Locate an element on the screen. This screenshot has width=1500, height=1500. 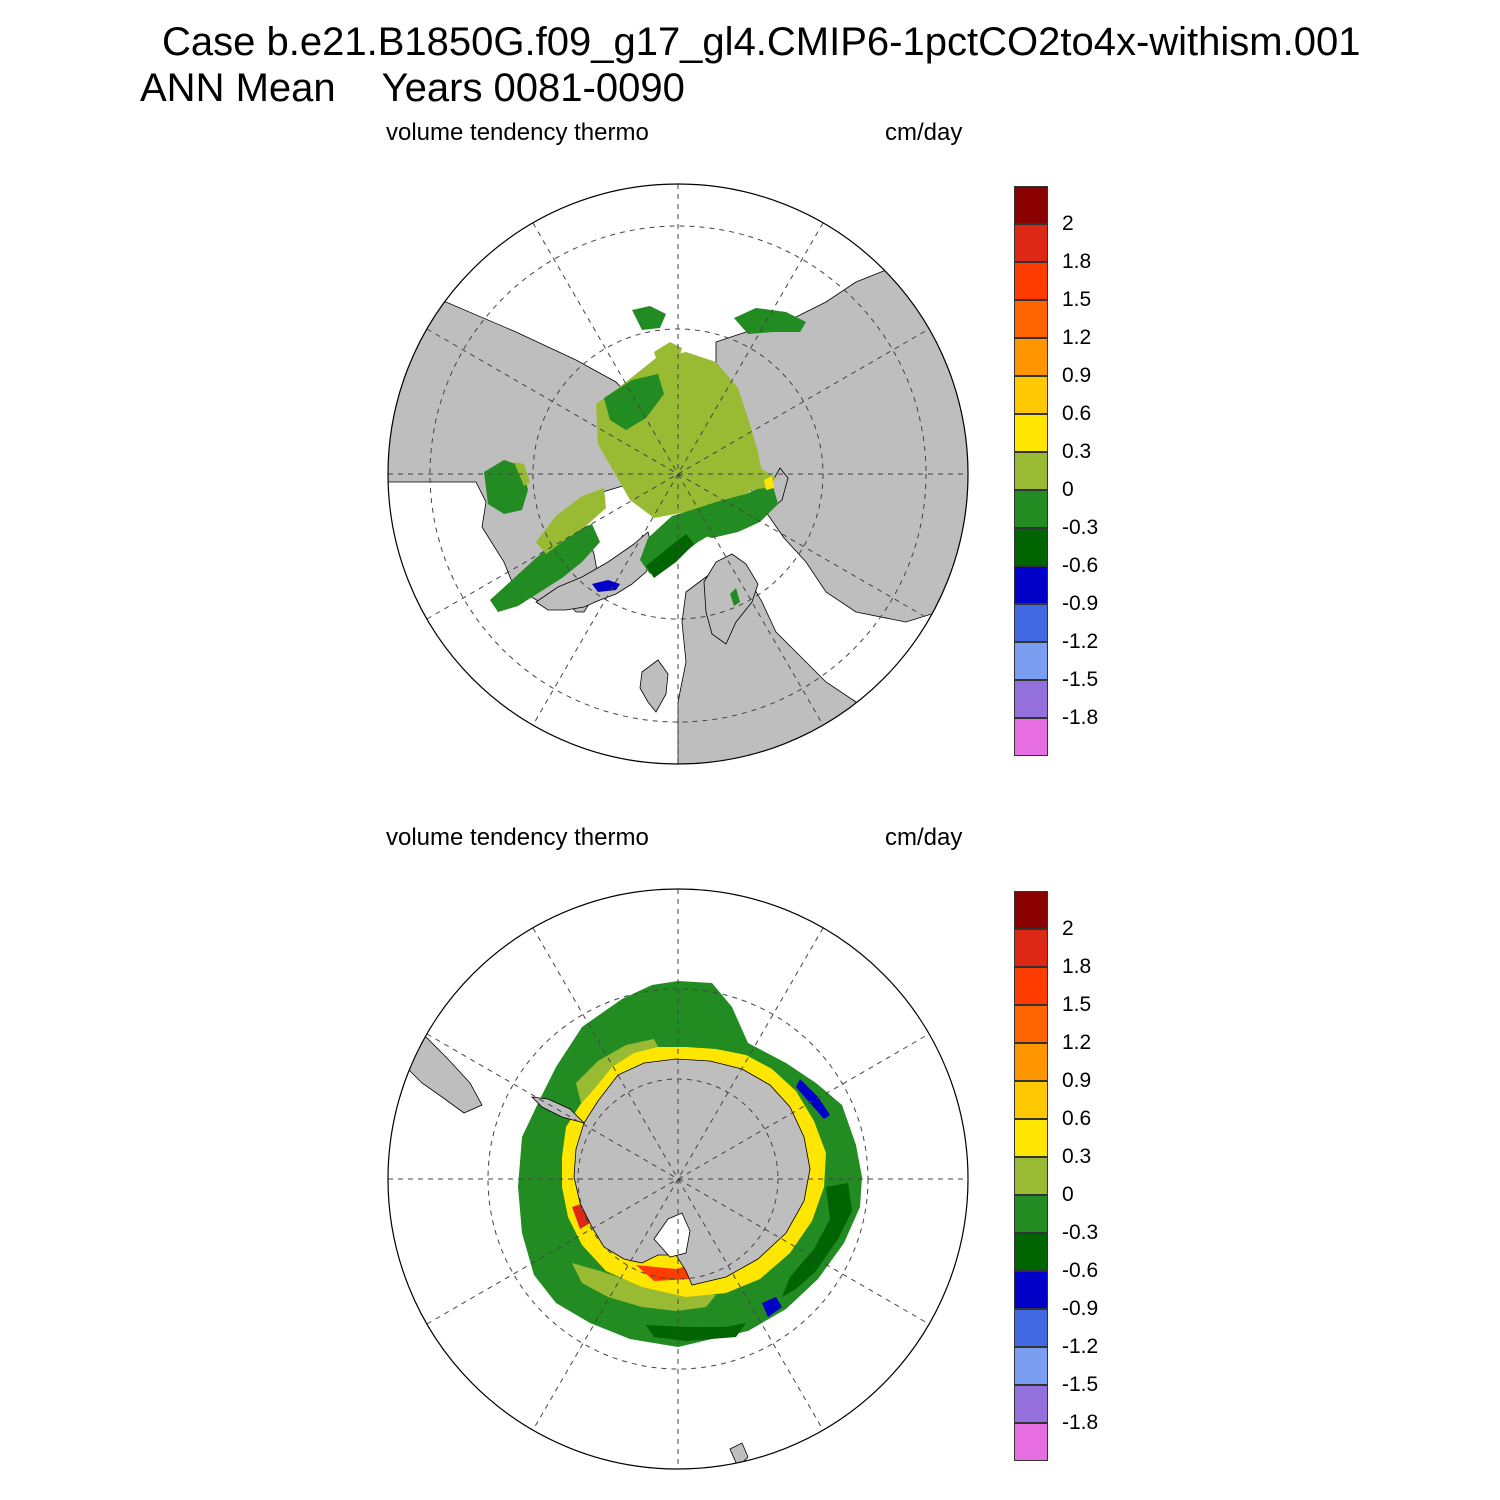
south-ice-ross-dark is located at coordinates (696, 1332).